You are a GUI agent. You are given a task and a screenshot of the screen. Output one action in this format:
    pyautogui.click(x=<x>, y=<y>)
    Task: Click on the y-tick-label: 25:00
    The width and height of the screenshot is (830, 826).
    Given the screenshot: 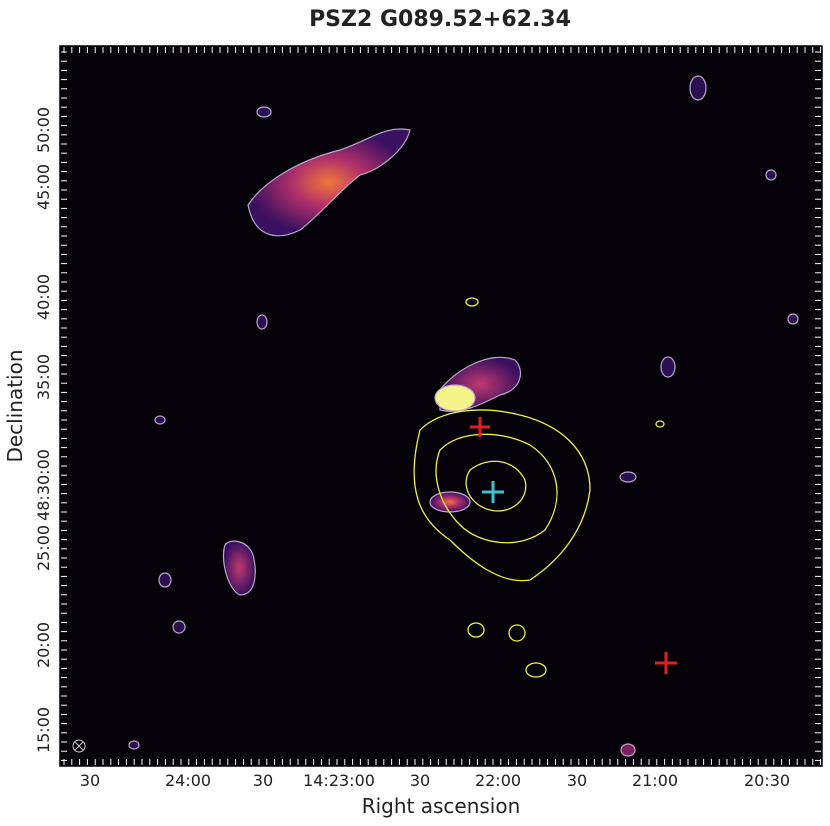 What is the action you would take?
    pyautogui.click(x=43, y=548)
    